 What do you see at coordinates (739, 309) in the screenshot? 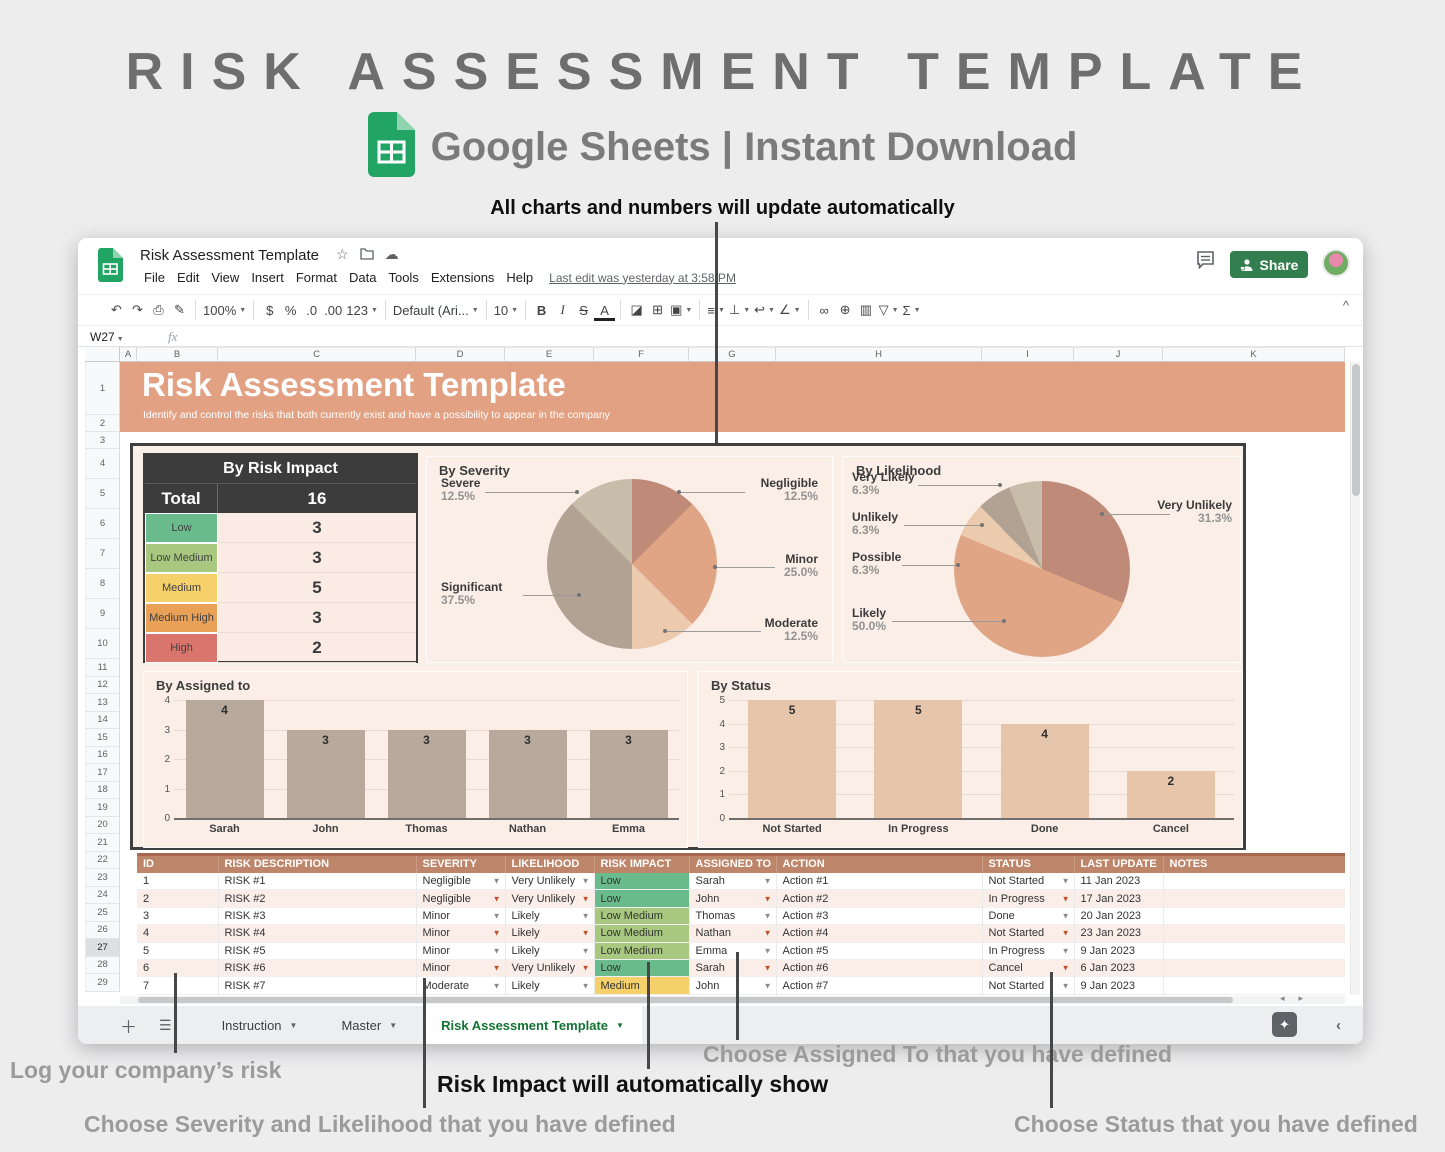
I see `toolbar-vertical-align-icon: ⊥ ▼` at bounding box center [739, 309].